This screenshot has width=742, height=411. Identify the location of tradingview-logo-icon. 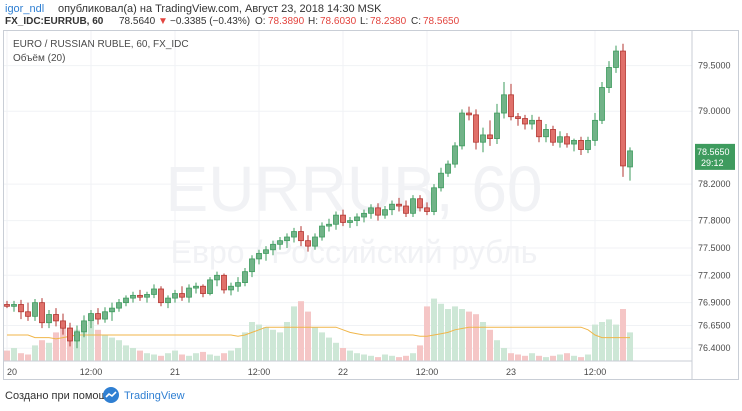
(111, 395).